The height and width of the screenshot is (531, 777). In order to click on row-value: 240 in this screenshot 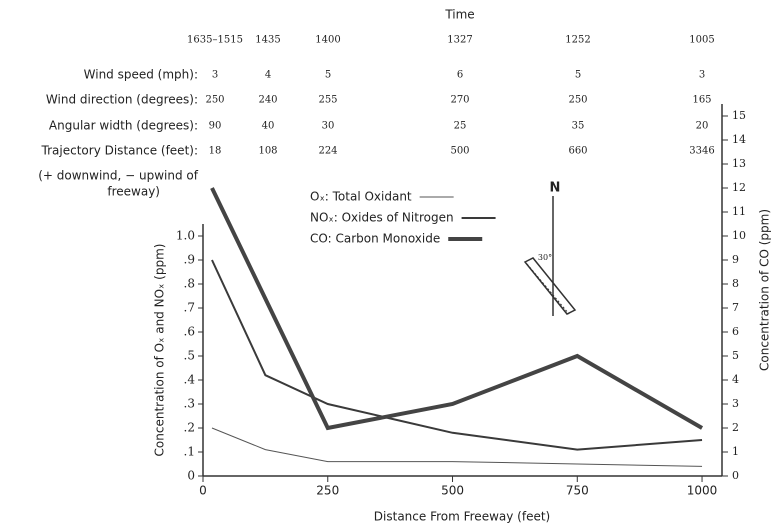, I will do `click(267, 100)`.